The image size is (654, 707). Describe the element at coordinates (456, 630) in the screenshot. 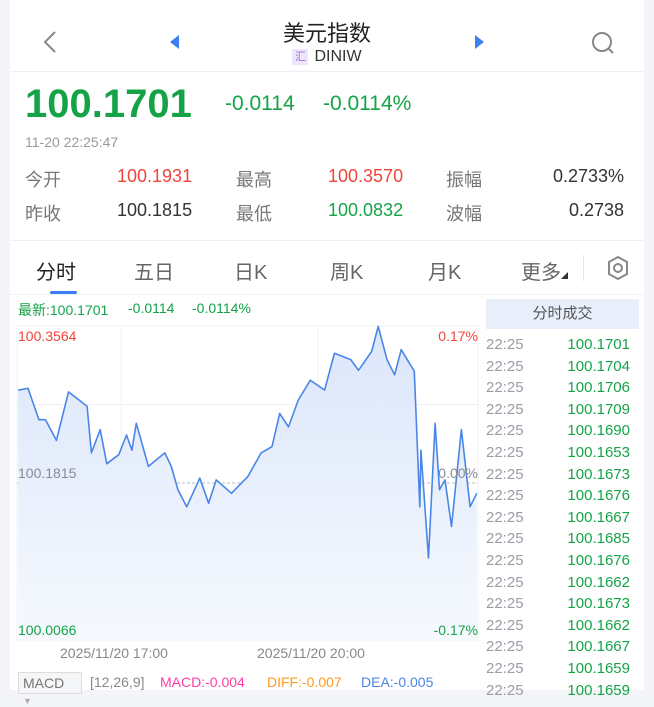

I see `y-pct-bottom: -0.17%` at that location.